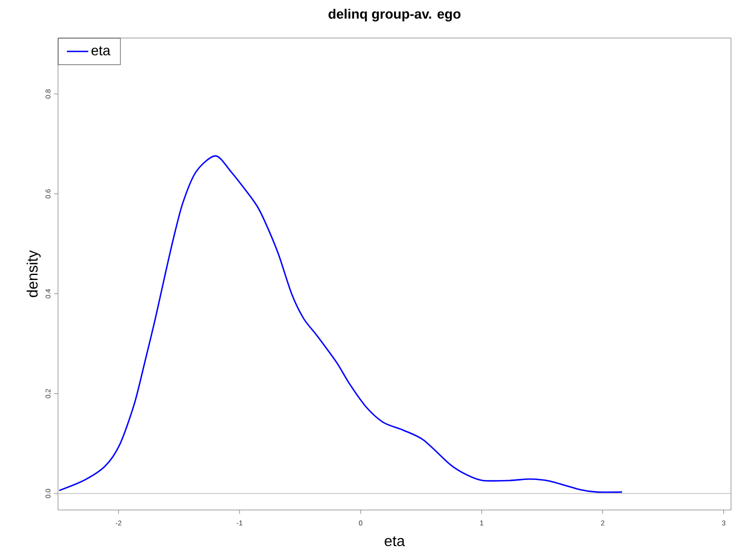  I want to click on chart-title: delinq group-av. ego, so click(394, 15).